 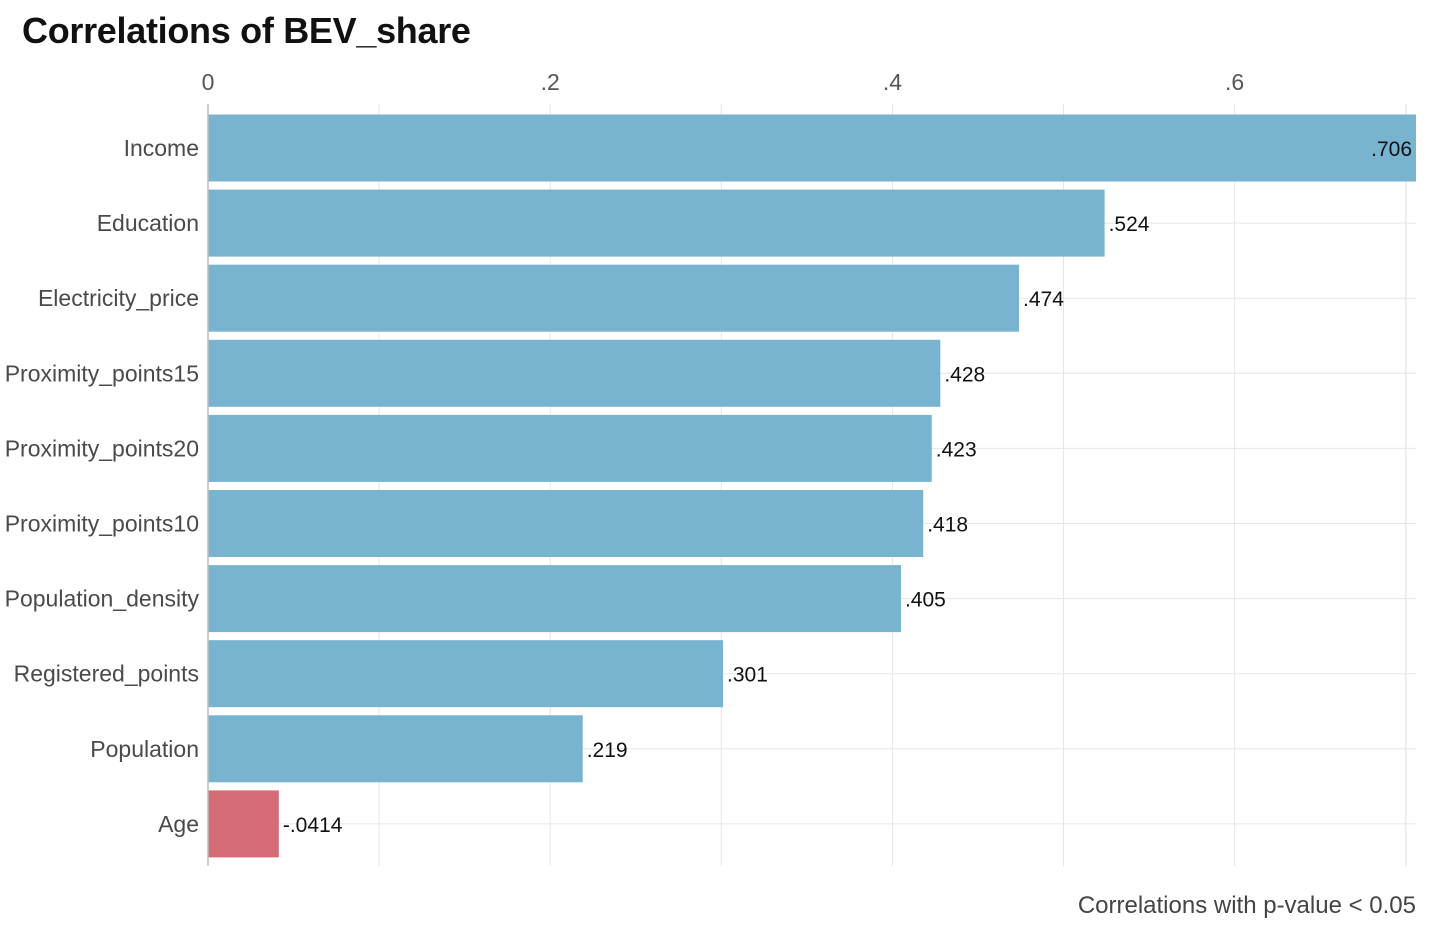 I want to click on chart-title: Correlations of BEV_share, so click(x=246, y=30).